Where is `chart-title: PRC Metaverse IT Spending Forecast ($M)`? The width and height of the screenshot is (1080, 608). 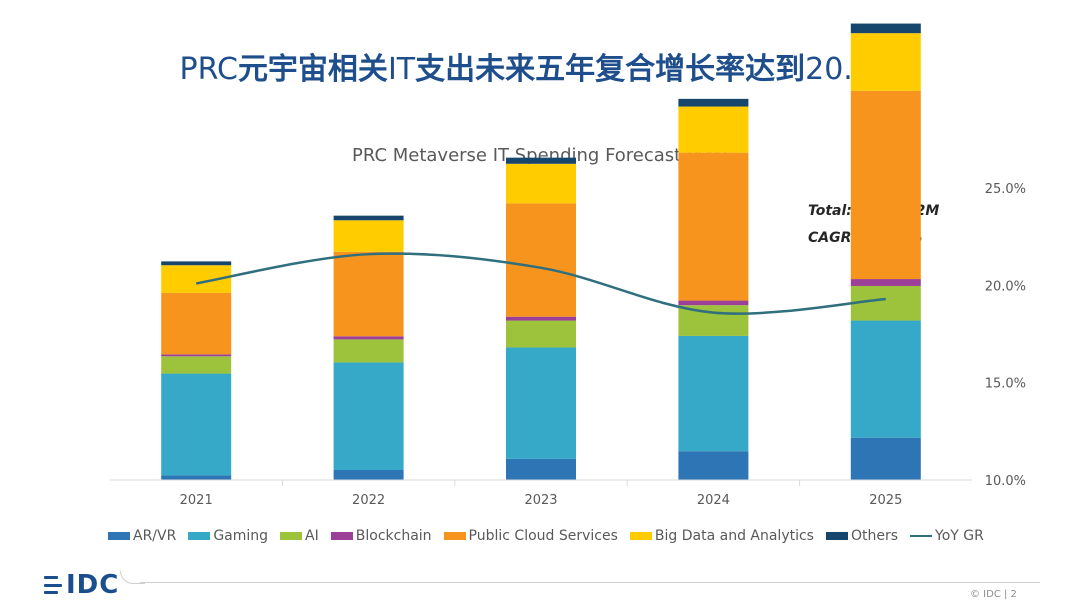 chart-title: PRC Metaverse IT Spending Forecast ($M) is located at coordinates (539, 155).